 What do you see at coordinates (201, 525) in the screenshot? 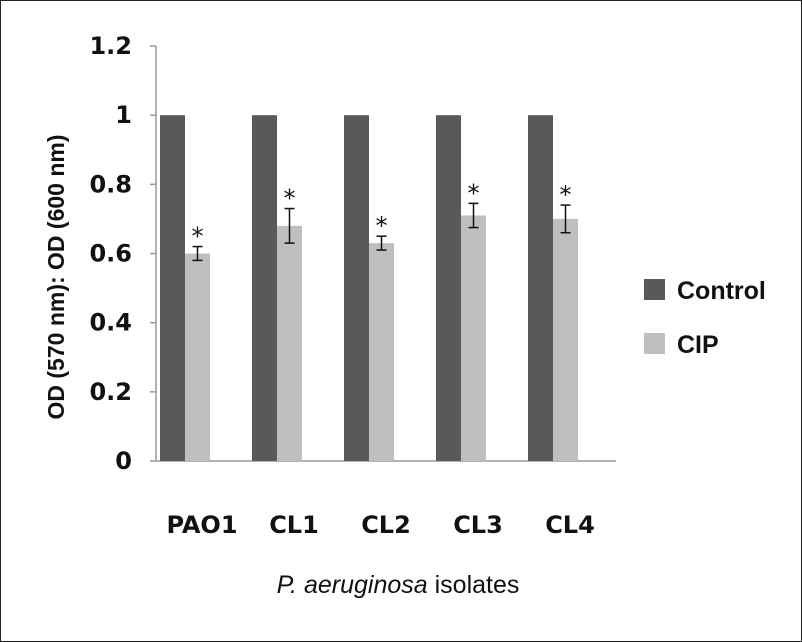
I see `x-category-label: PAO1` at bounding box center [201, 525].